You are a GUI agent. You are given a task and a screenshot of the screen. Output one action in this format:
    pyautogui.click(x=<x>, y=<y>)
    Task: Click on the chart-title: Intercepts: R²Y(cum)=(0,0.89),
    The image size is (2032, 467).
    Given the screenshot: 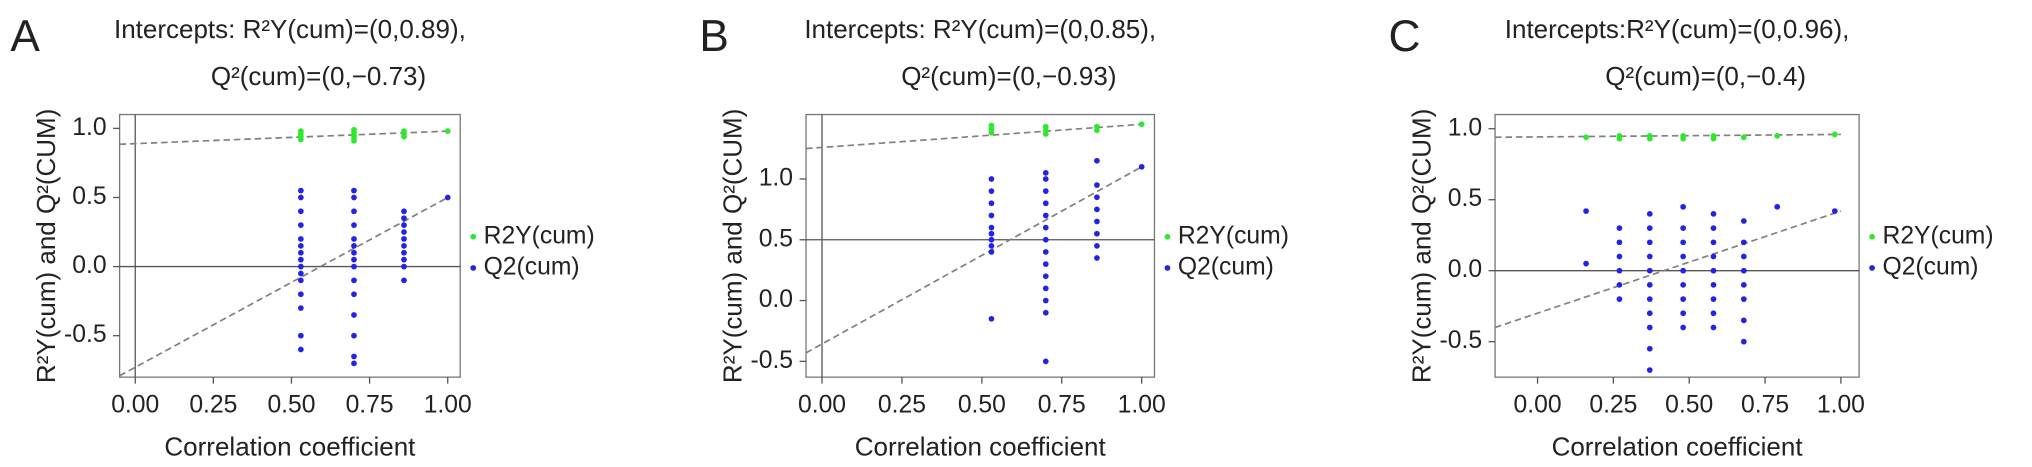 What is the action you would take?
    pyautogui.click(x=290, y=29)
    